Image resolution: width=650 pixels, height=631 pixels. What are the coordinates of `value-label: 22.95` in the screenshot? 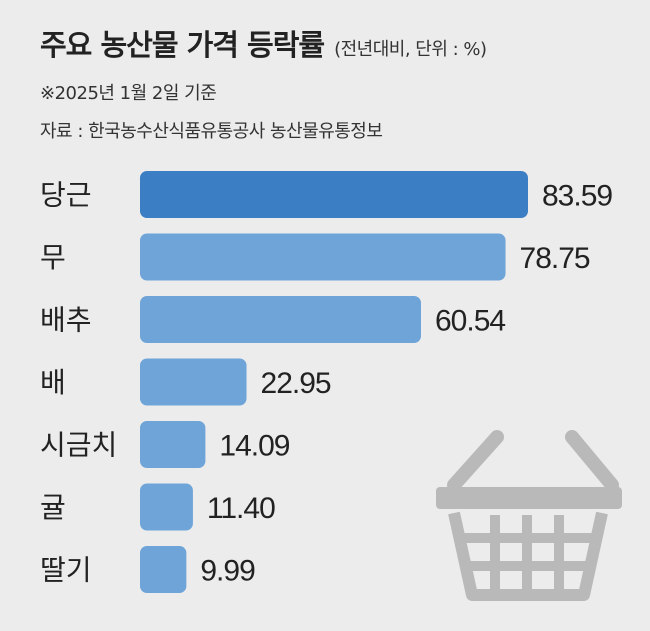 It's located at (296, 383).